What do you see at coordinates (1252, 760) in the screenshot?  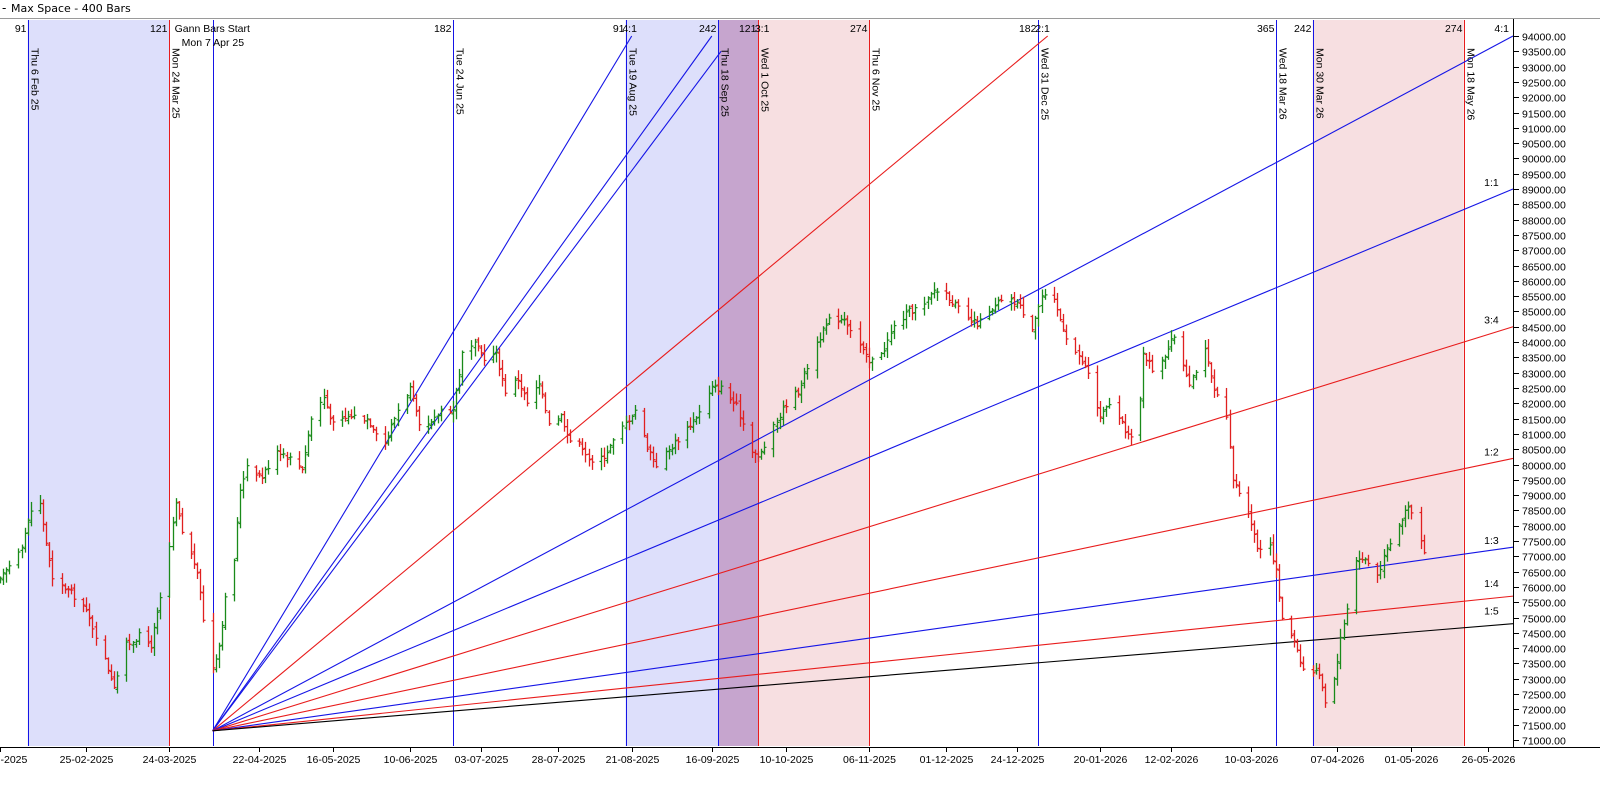 I see `date-tick-label: 10-03-2026` at bounding box center [1252, 760].